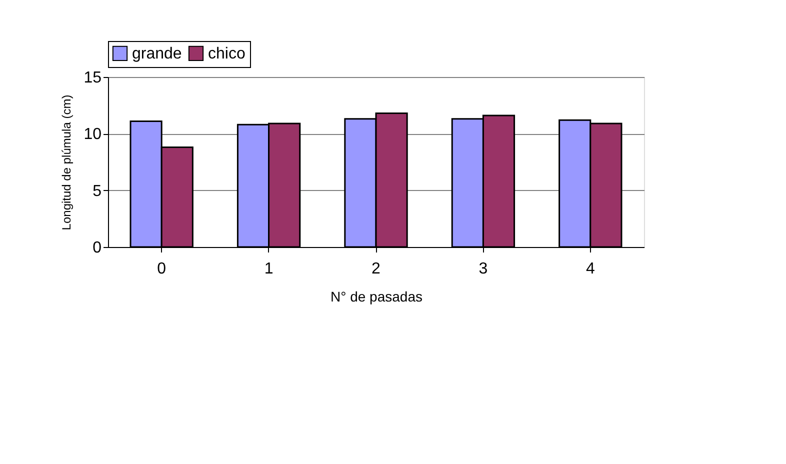 The height and width of the screenshot is (464, 786). What do you see at coordinates (67, 162) in the screenshot?
I see `y-axis-title: Longitud de plúmula (cm)` at bounding box center [67, 162].